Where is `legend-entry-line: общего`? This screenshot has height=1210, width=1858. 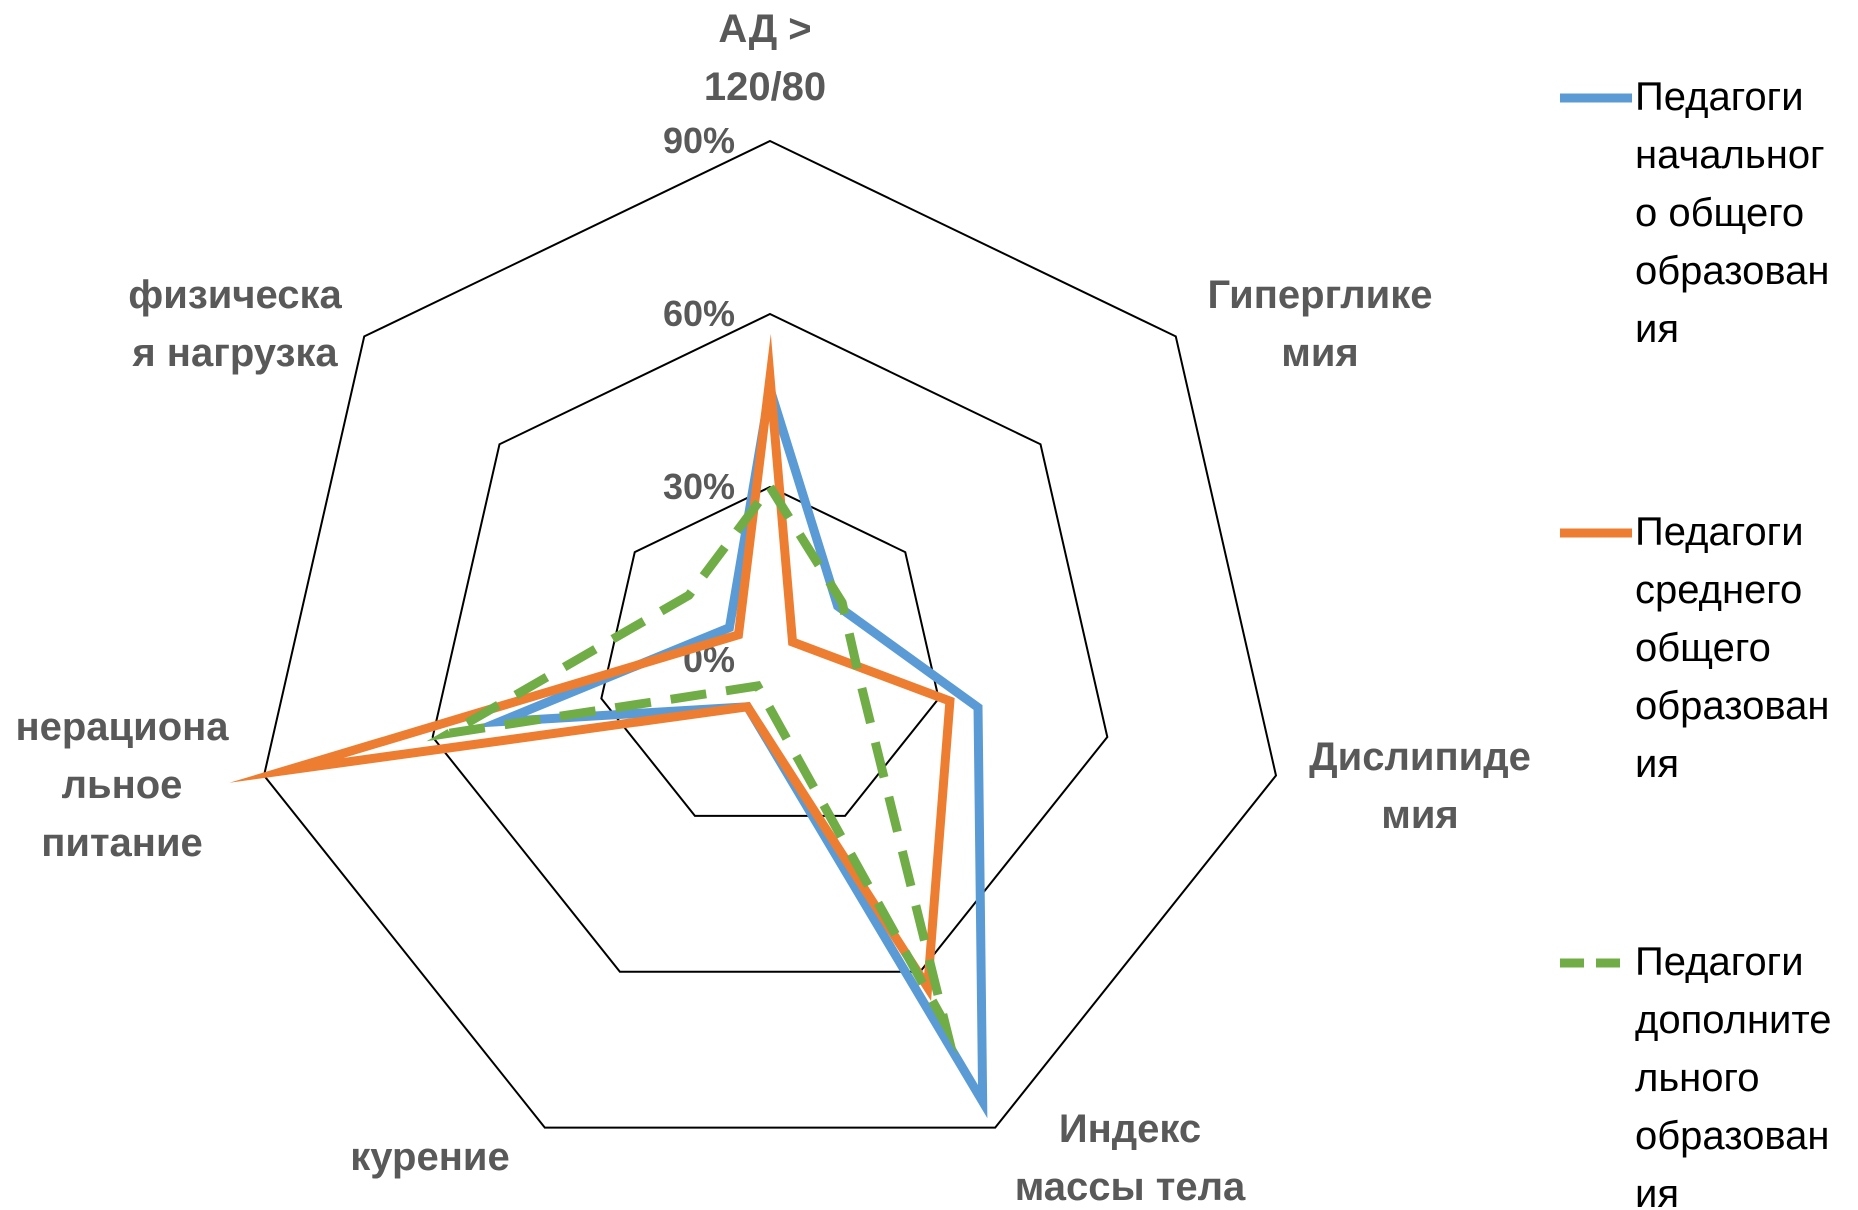
legend-entry-line: общего is located at coordinates (1703, 648).